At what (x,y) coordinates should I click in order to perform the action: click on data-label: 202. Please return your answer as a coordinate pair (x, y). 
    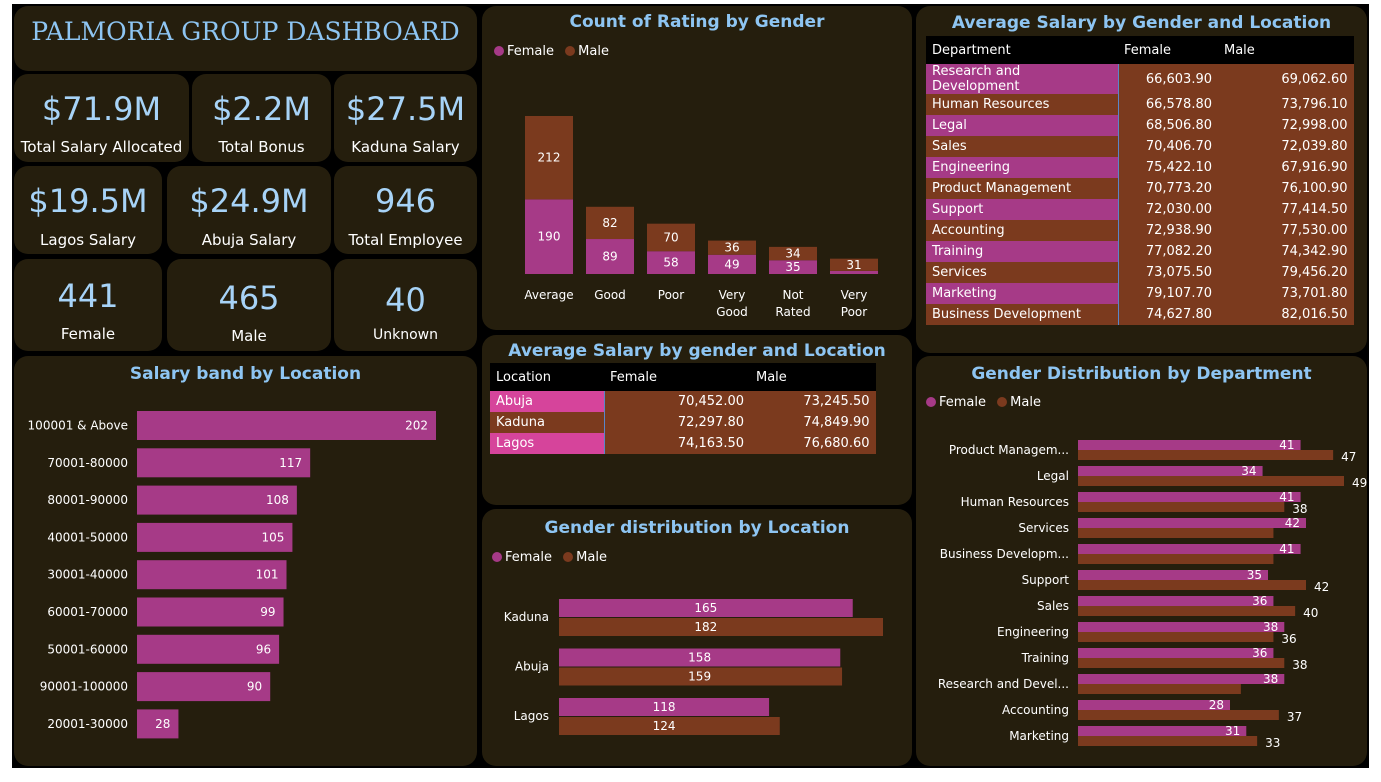
    Looking at the image, I should click on (416, 426).